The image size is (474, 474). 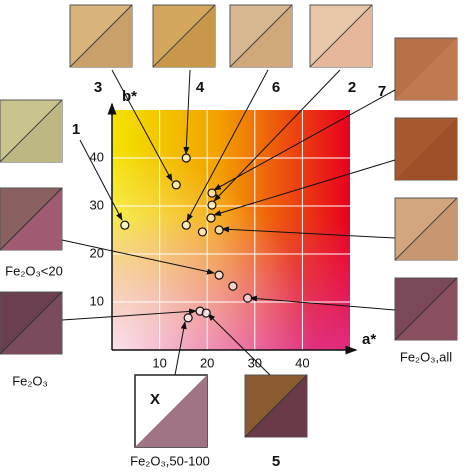 I want to click on sample-label: Fe₂O₃<20, so click(x=34, y=270).